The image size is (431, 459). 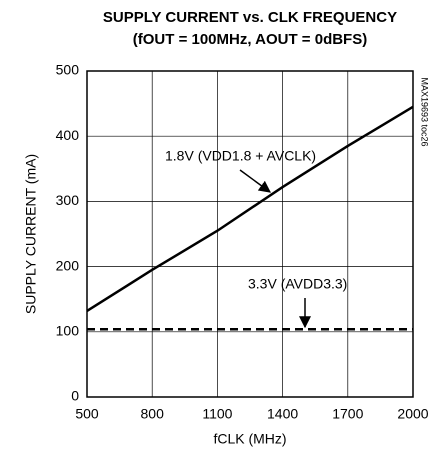 What do you see at coordinates (255, 181) in the screenshot?
I see `arrow` at bounding box center [255, 181].